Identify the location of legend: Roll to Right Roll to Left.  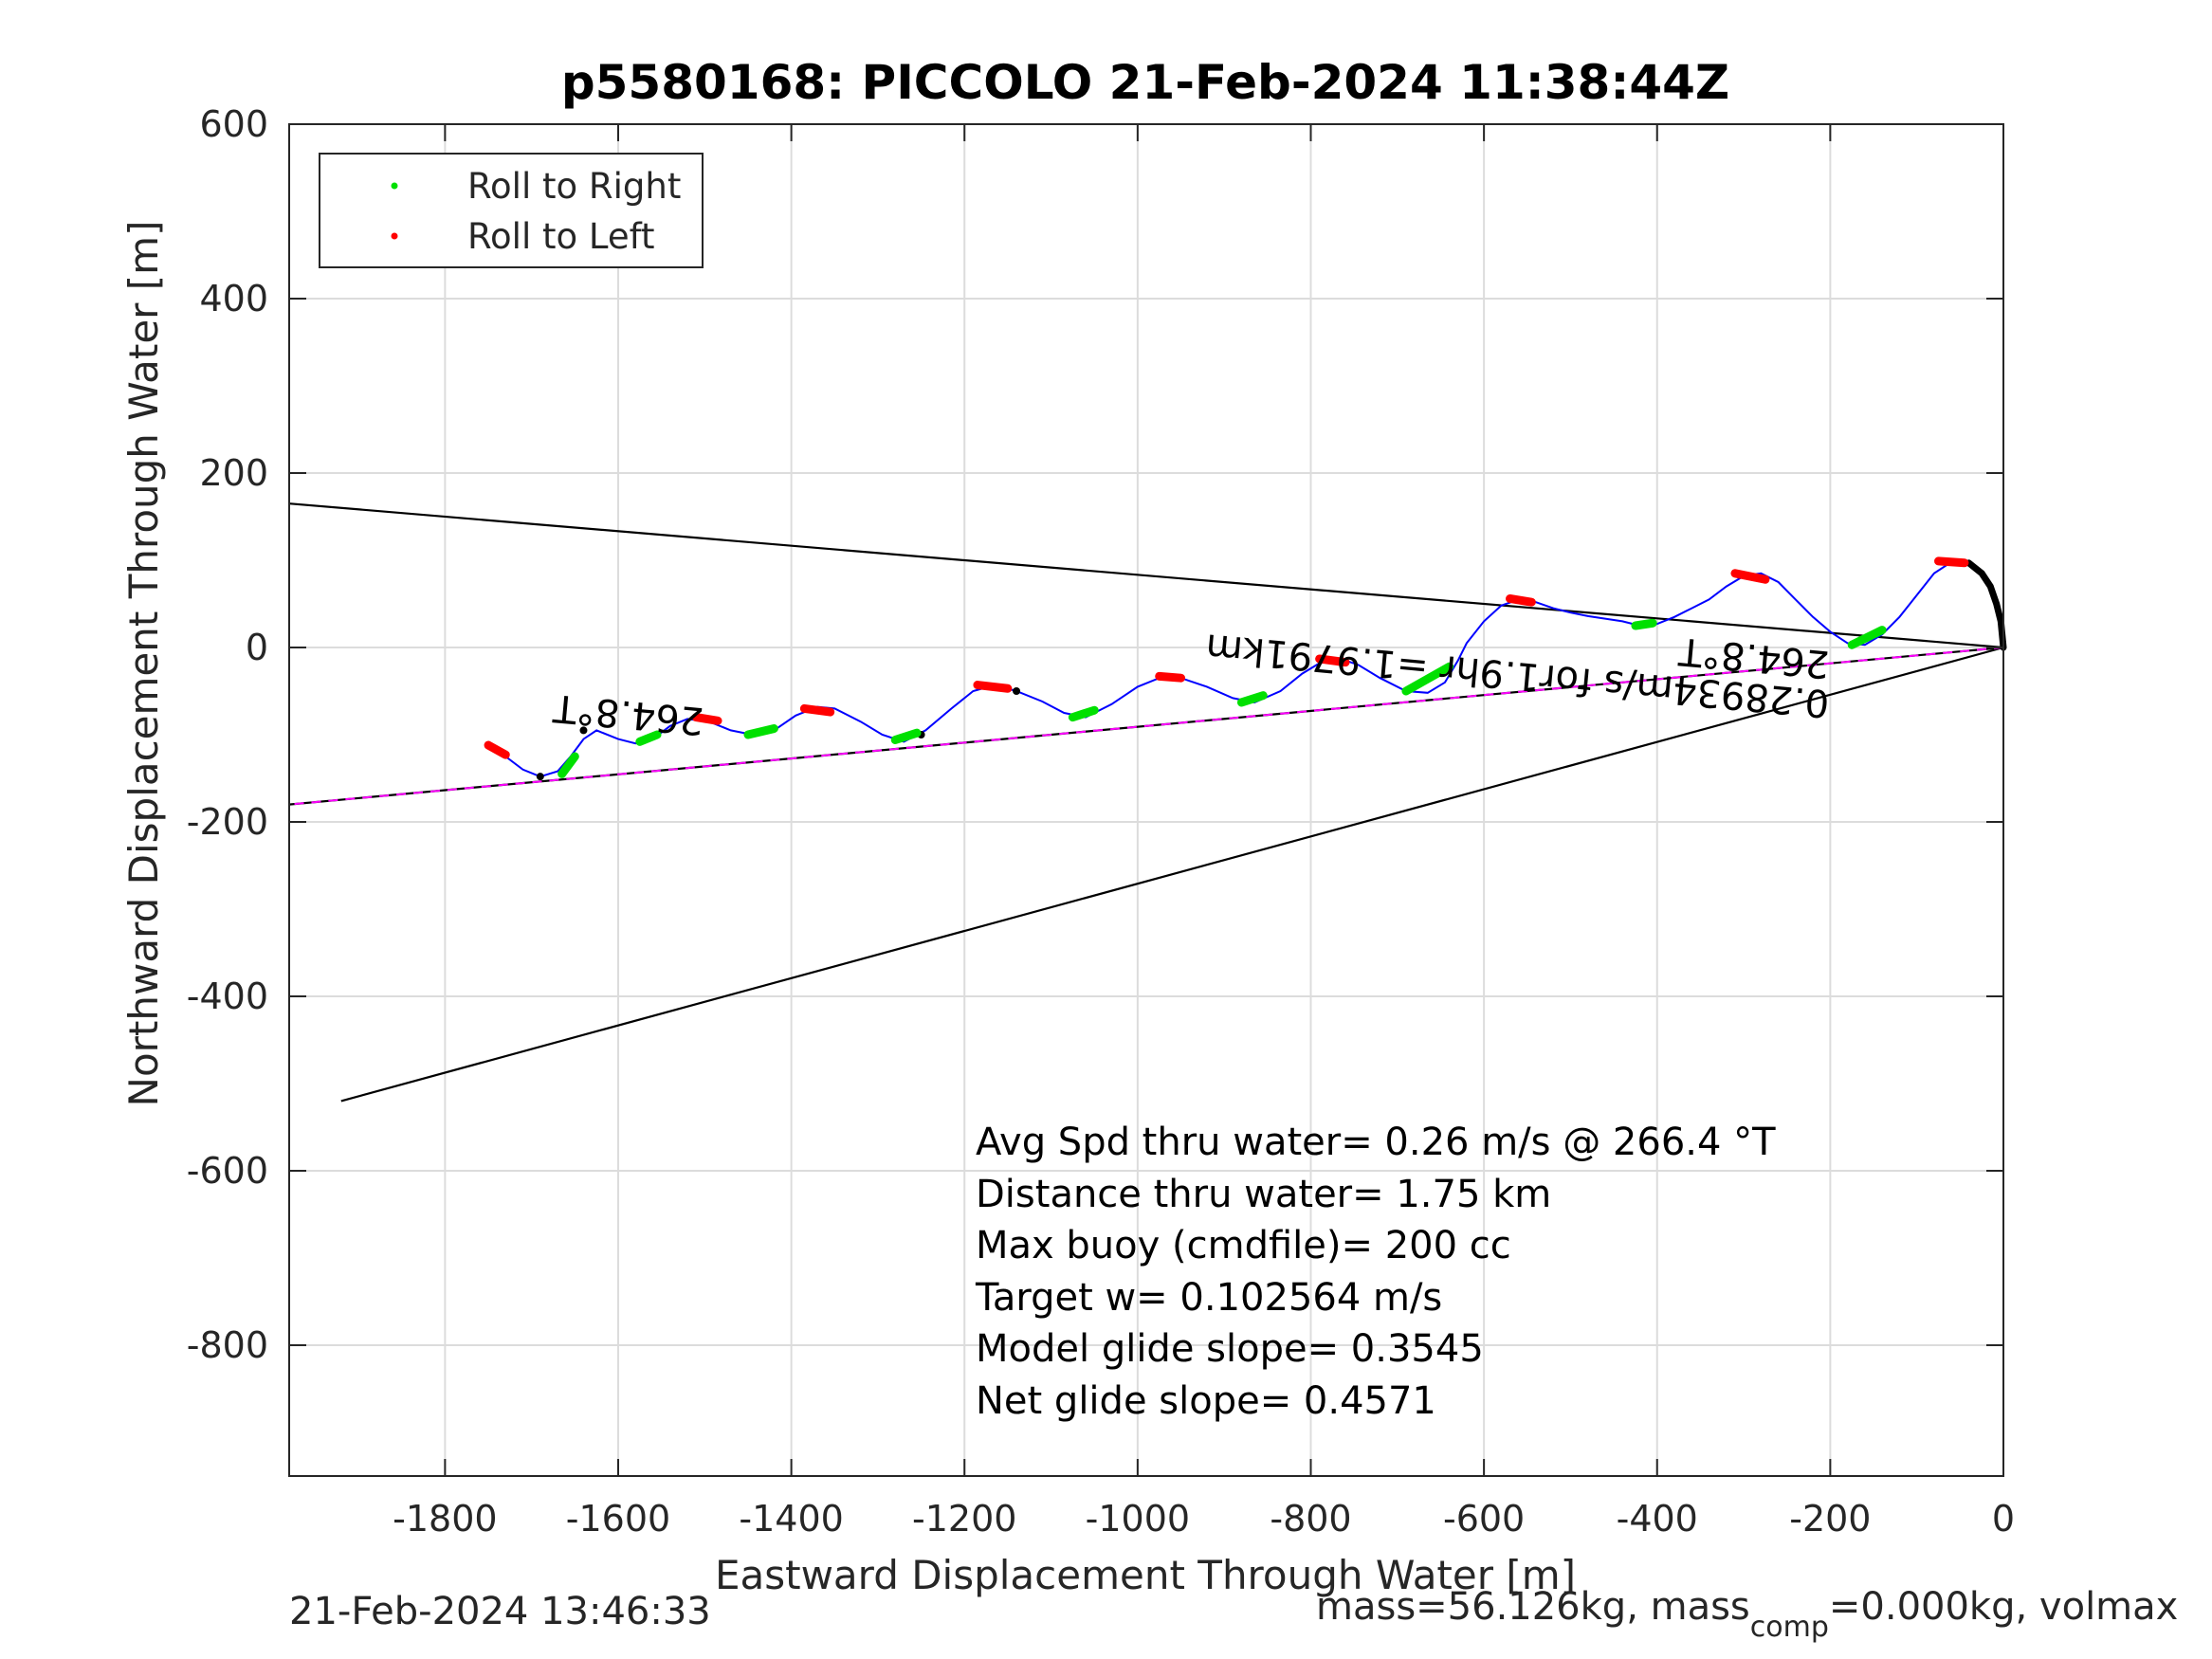
(512, 210).